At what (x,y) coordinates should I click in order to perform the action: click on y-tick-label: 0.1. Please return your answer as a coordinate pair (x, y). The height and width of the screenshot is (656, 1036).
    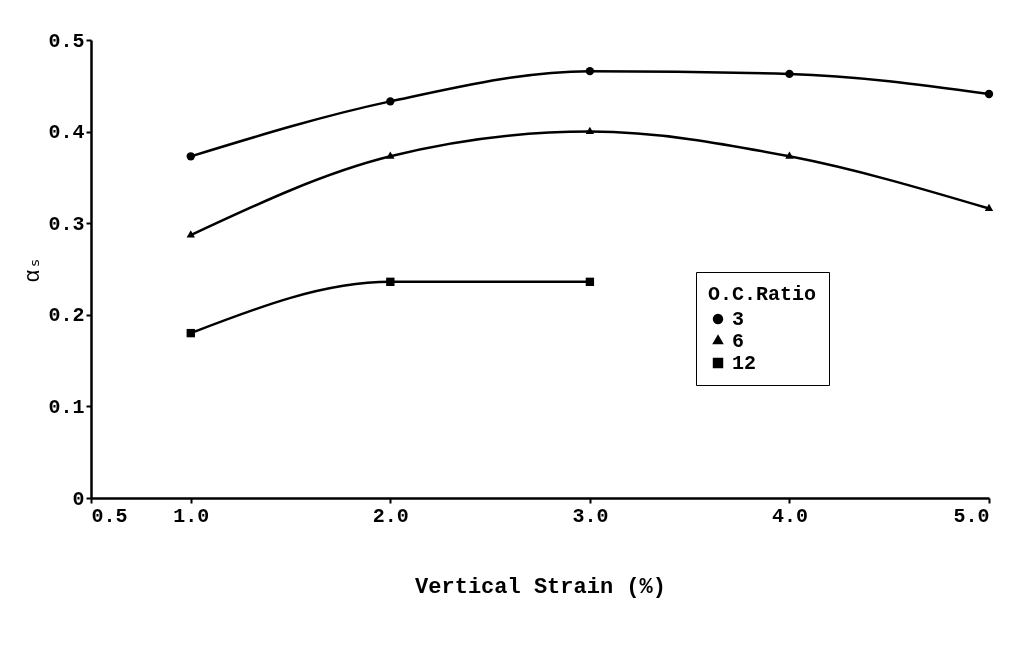
    Looking at the image, I should click on (66, 407).